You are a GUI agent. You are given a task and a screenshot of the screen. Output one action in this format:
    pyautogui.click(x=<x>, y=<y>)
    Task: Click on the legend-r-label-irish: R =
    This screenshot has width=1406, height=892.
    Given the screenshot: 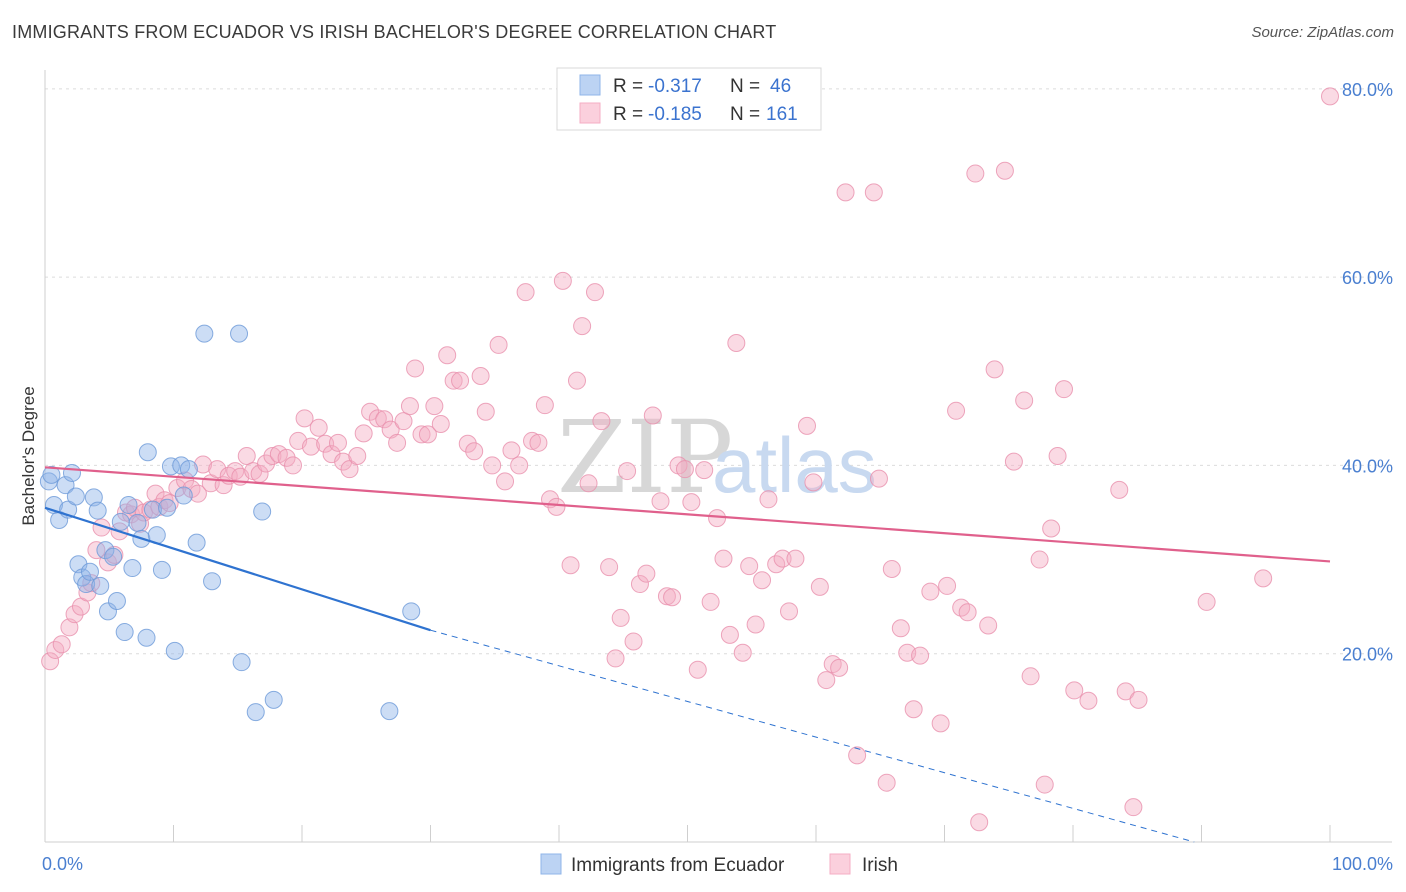 What is the action you would take?
    pyautogui.click(x=628, y=114)
    